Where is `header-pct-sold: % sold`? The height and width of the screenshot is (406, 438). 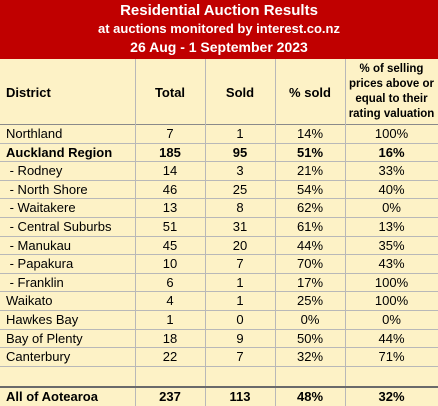
header-pct-sold: % sold is located at coordinates (310, 92).